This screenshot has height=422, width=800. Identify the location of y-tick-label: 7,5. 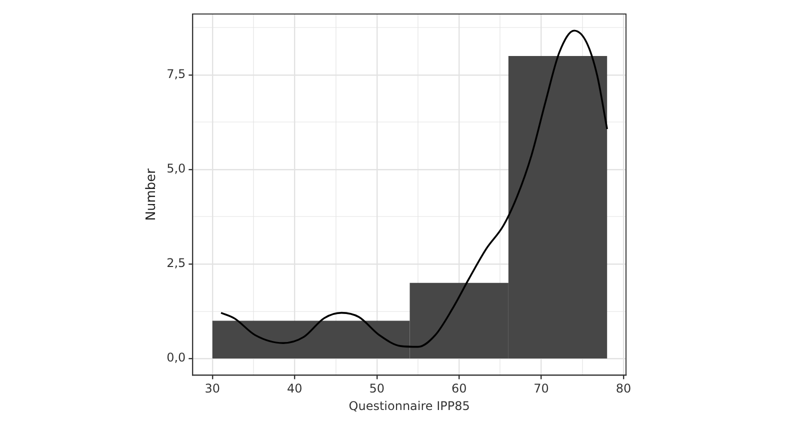
(176, 74).